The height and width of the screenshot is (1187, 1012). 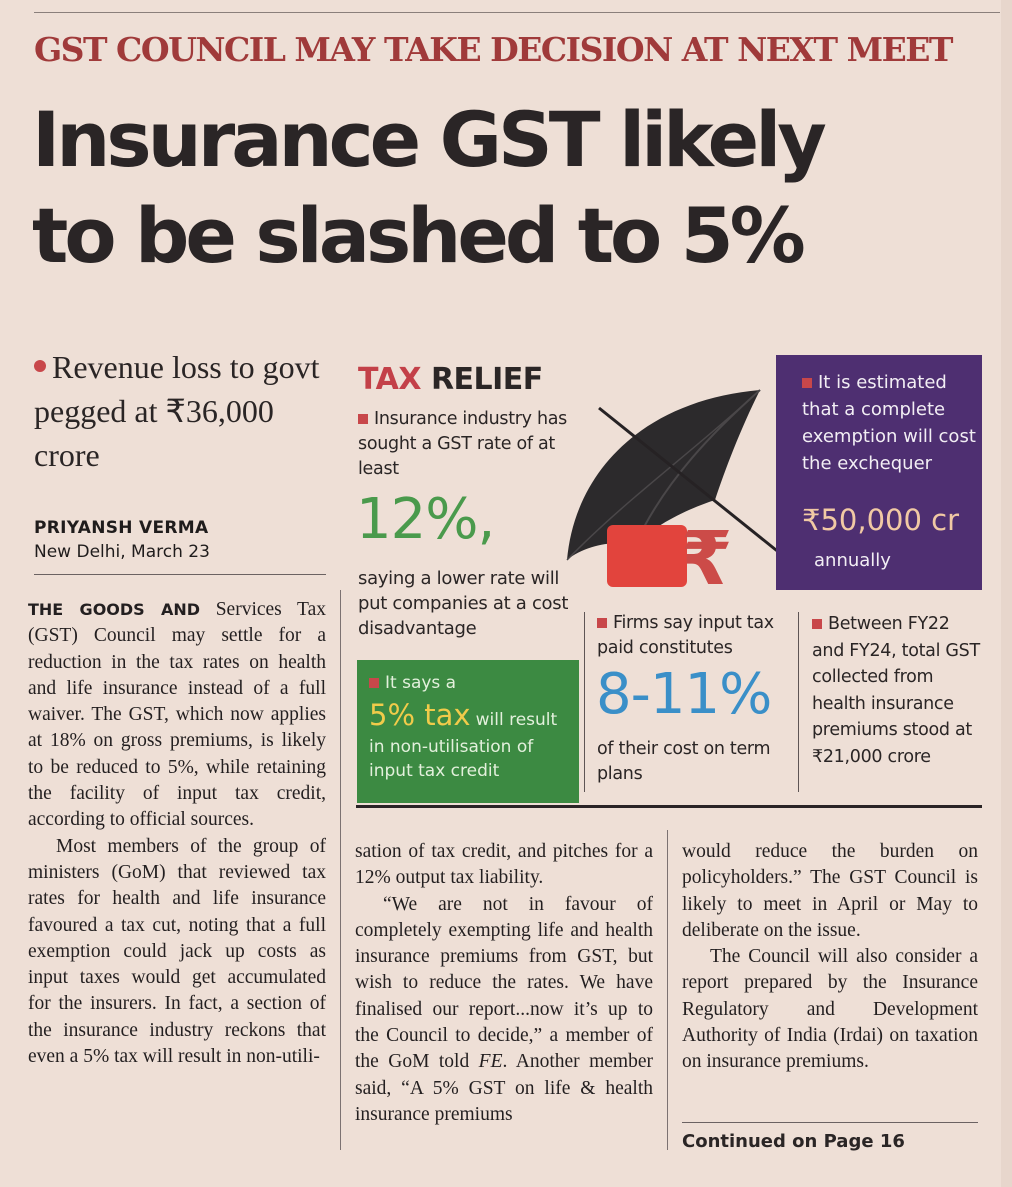 I want to click on headline-line-1: Insurance GST likely, so click(x=429, y=139).